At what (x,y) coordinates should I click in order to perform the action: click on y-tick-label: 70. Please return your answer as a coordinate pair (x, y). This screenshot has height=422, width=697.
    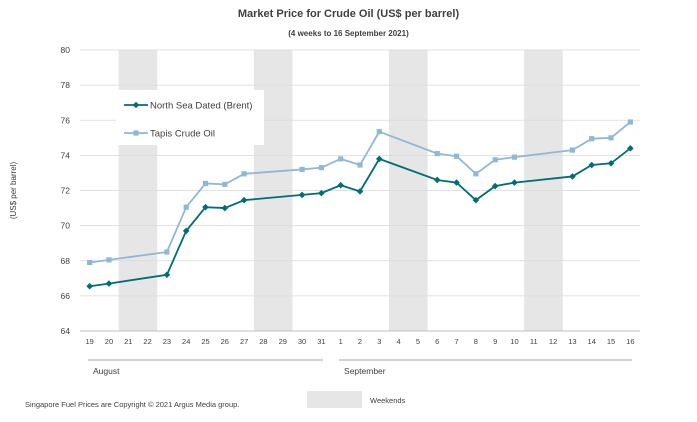
    Looking at the image, I should click on (66, 226).